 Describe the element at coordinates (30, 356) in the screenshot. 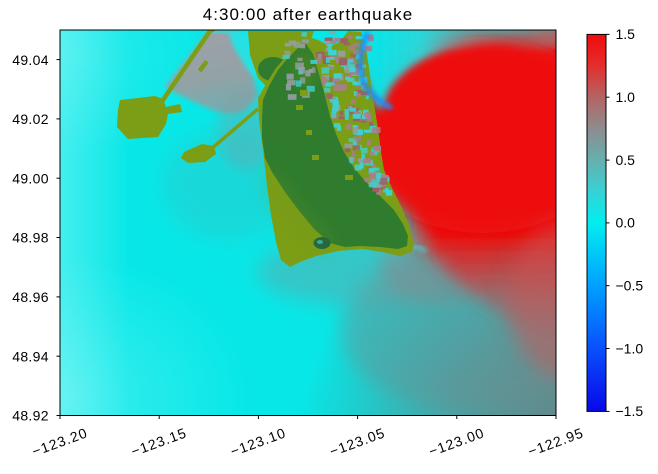

I see `svg-text: 48.94` at that location.